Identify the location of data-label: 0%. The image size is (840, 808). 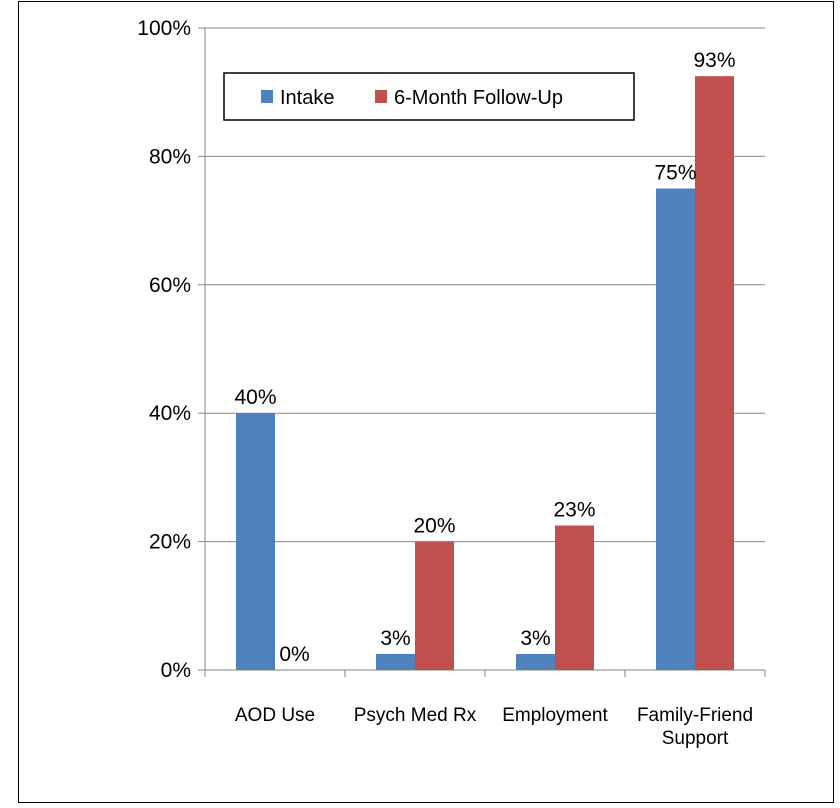
(294, 654).